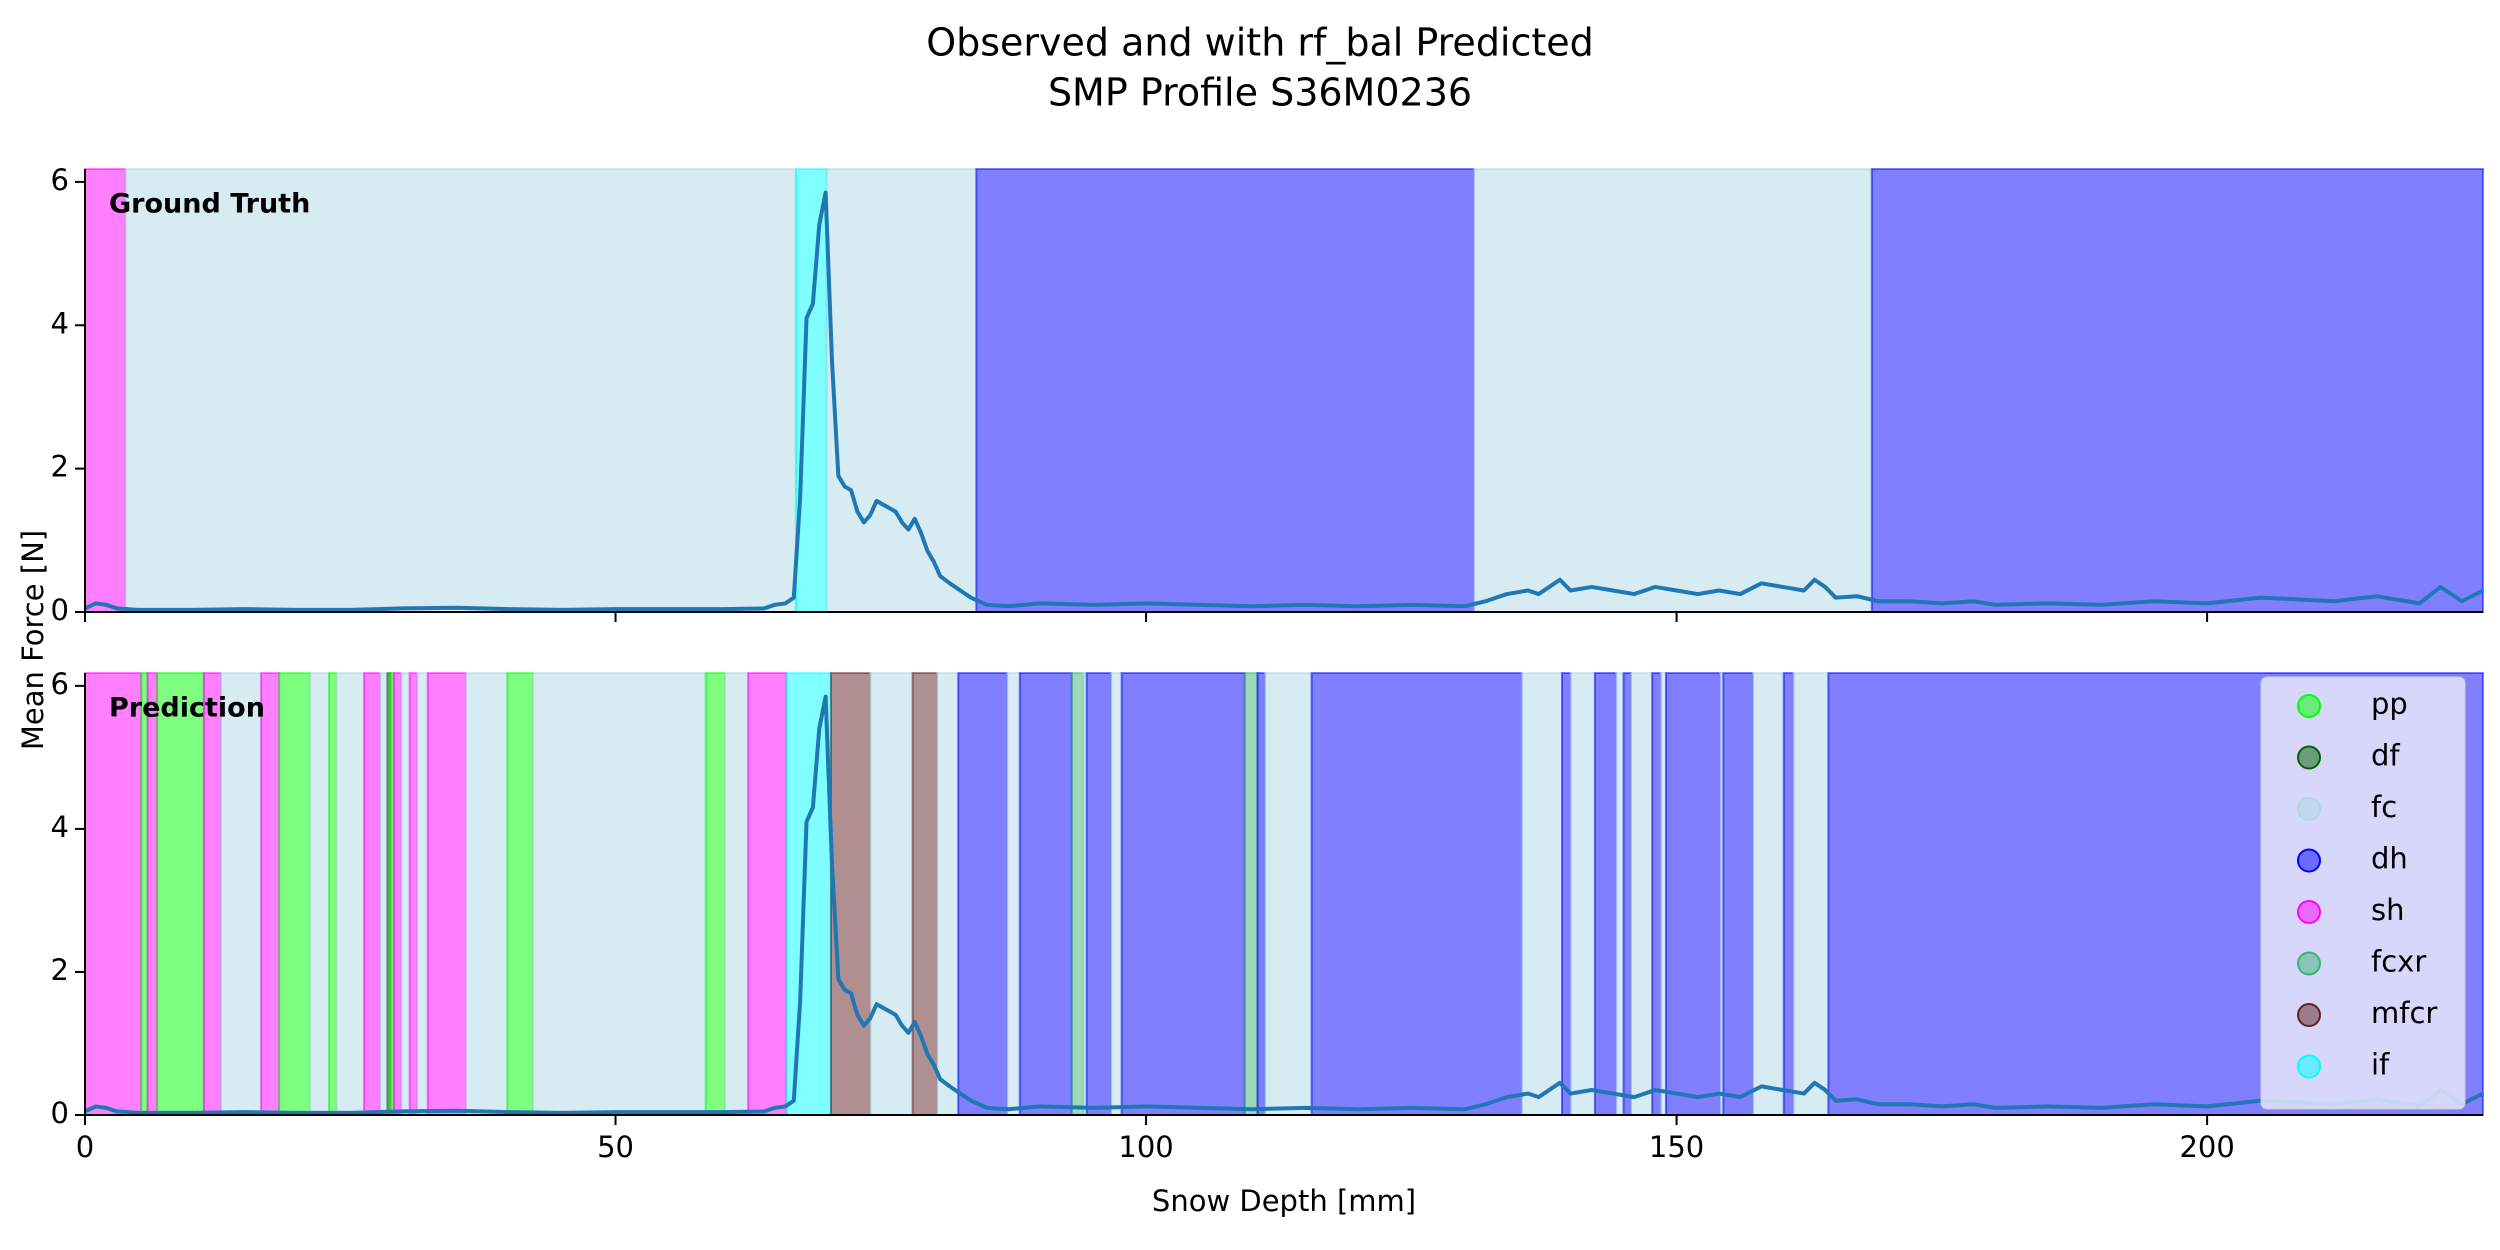 The height and width of the screenshot is (1250, 2500). What do you see at coordinates (2385, 756) in the screenshot?
I see `legend-label: df` at bounding box center [2385, 756].